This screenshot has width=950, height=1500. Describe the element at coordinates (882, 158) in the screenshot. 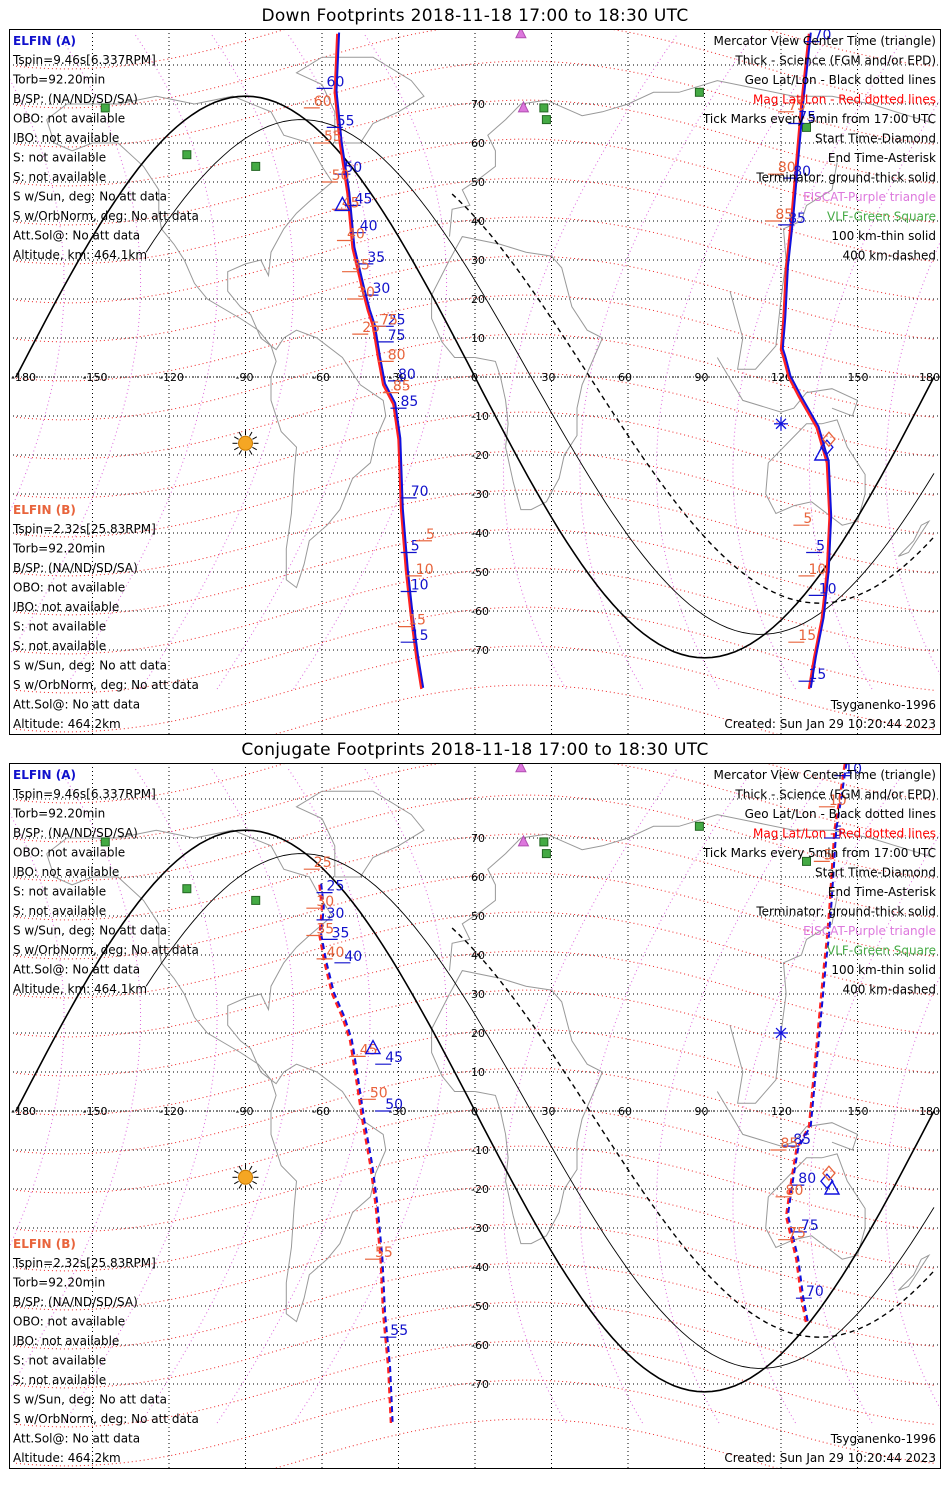

I see `legend-item: End Time-Asterisk` at that location.